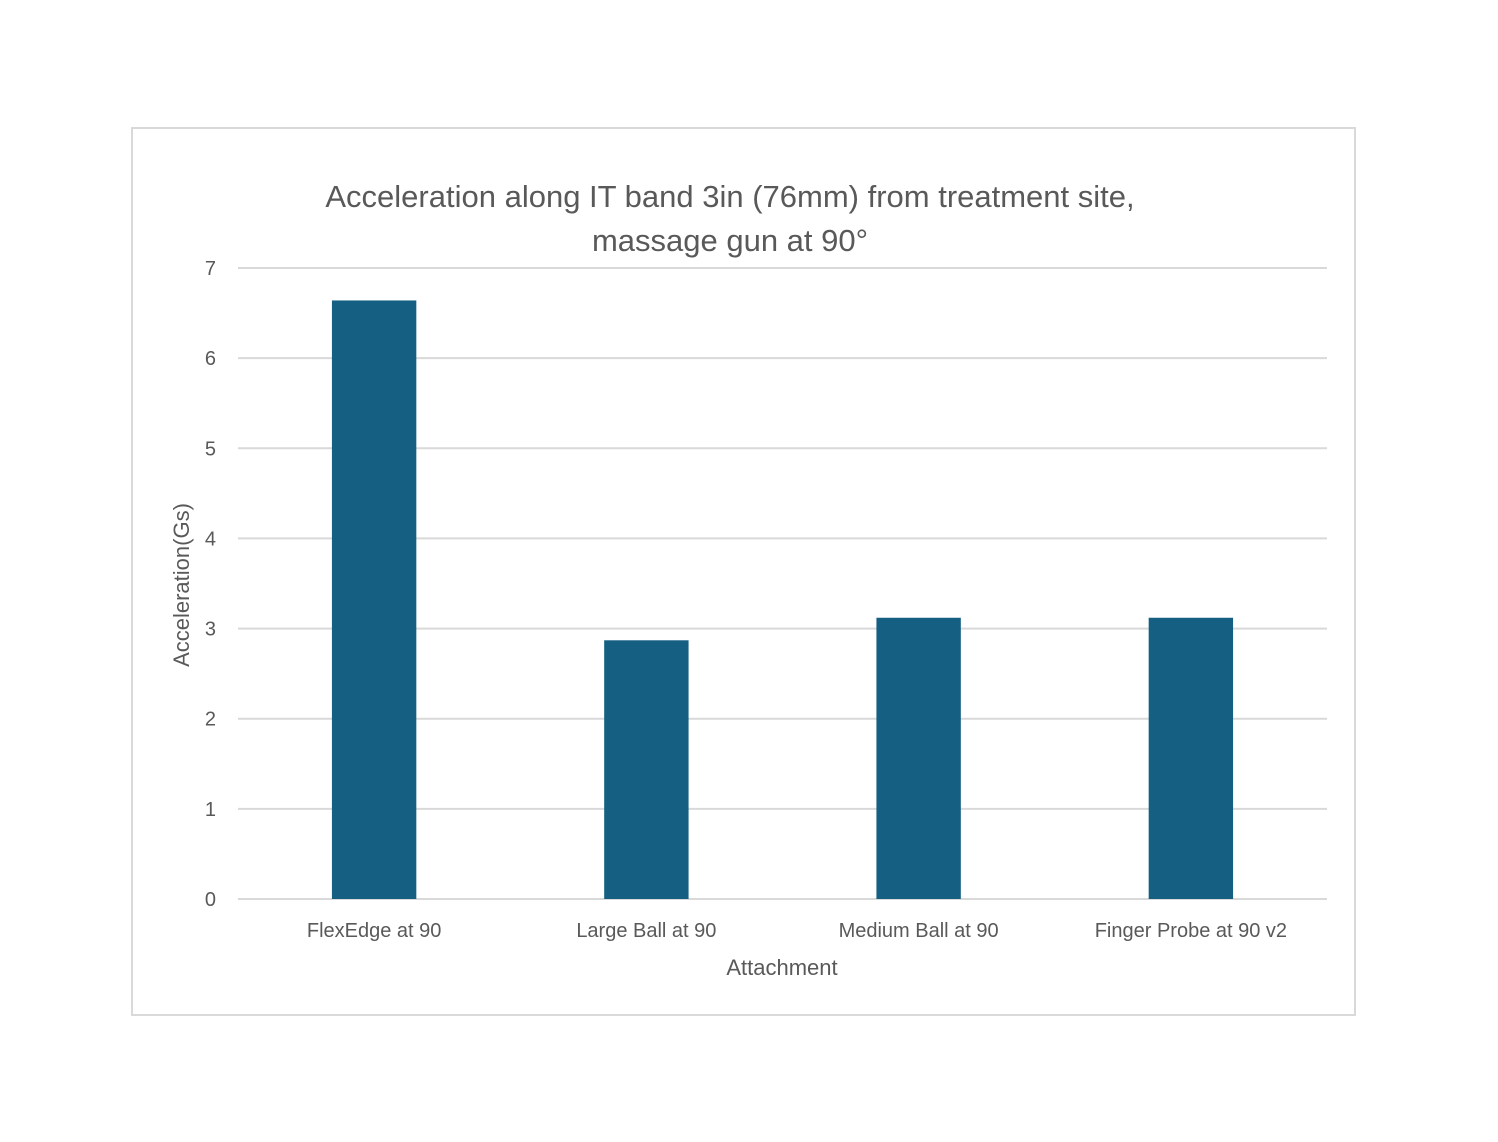  I want to click on y-axis-title: Acceleration(Gs), so click(181, 585).